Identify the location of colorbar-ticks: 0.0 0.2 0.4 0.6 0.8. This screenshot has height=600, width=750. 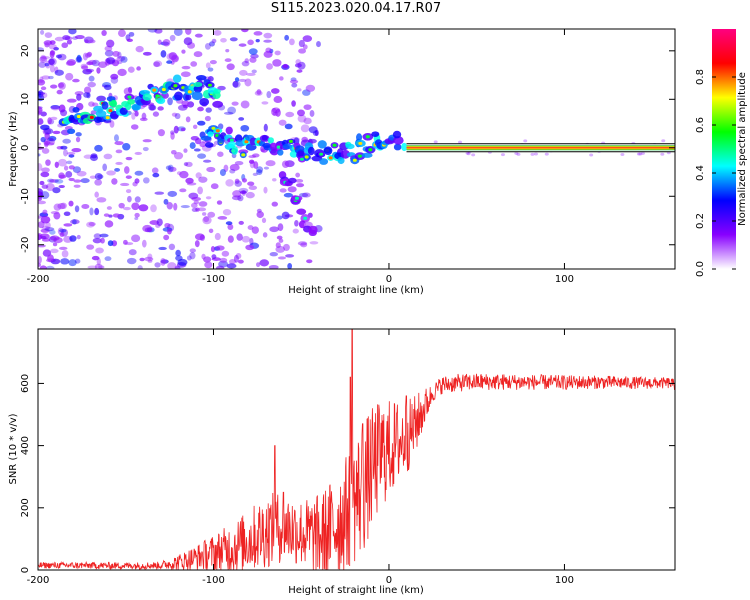
(715, 173).